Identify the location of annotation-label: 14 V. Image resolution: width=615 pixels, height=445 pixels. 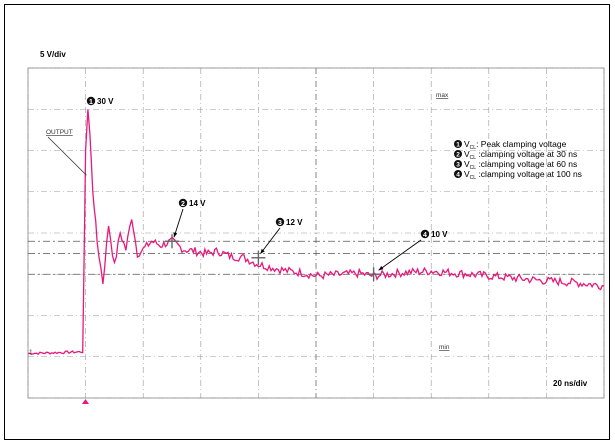
(197, 203).